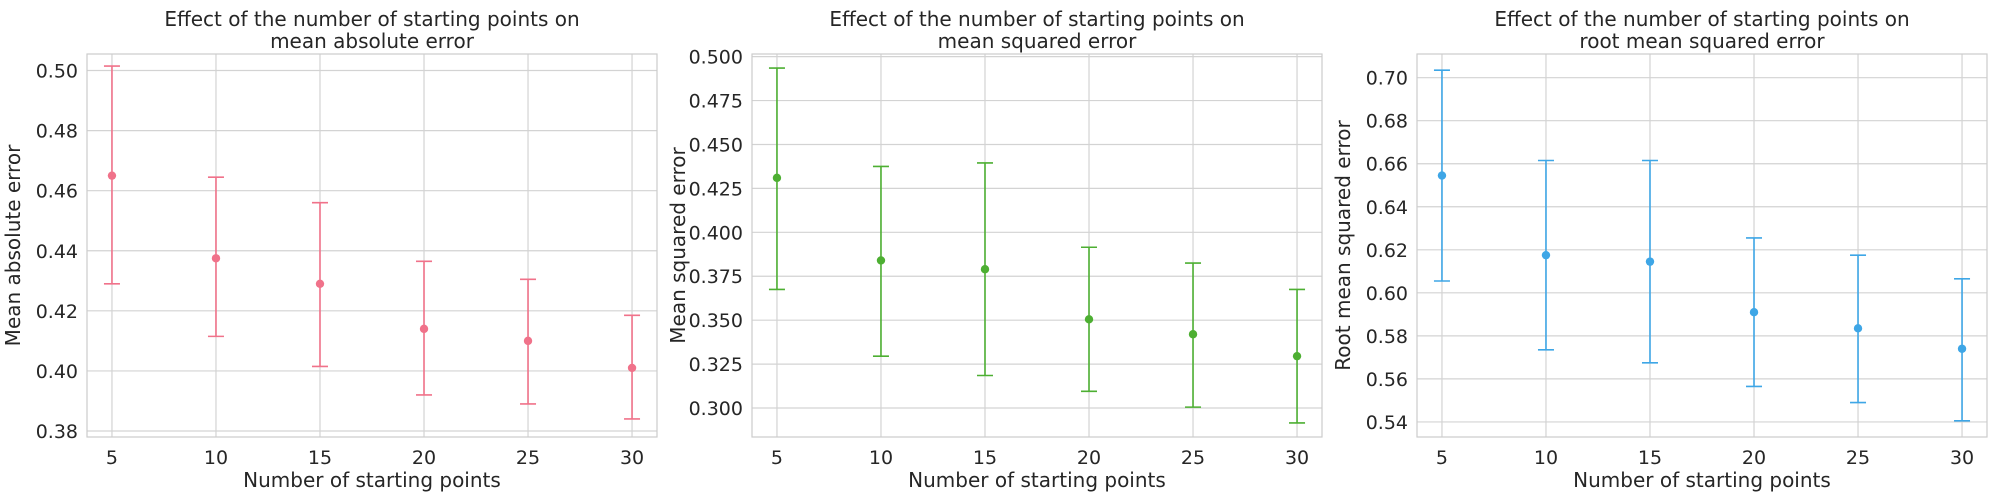  I want to click on y-tick-label: 0.48, so click(57, 132).